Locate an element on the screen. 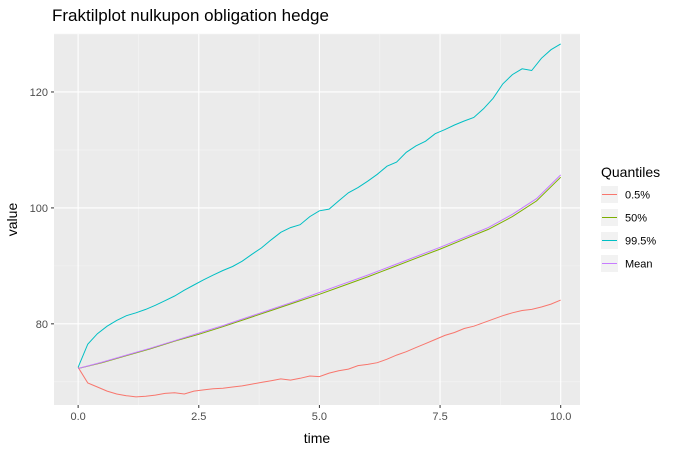 This screenshot has width=679, height=450. y-tick-label: 120 is located at coordinates (39, 93).